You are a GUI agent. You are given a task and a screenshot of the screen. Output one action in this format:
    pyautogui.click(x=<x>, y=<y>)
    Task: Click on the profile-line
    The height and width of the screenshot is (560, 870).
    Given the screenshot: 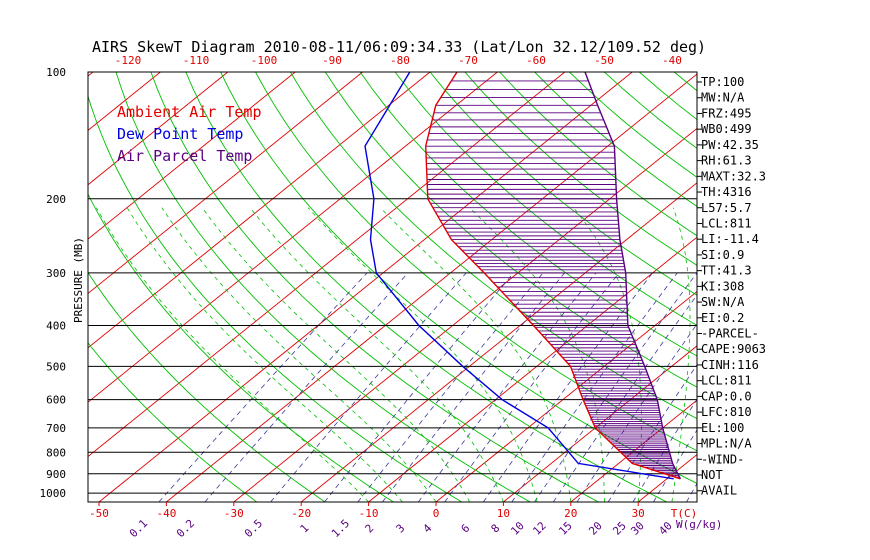 What is the action you would take?
    pyautogui.click(x=633, y=276)
    